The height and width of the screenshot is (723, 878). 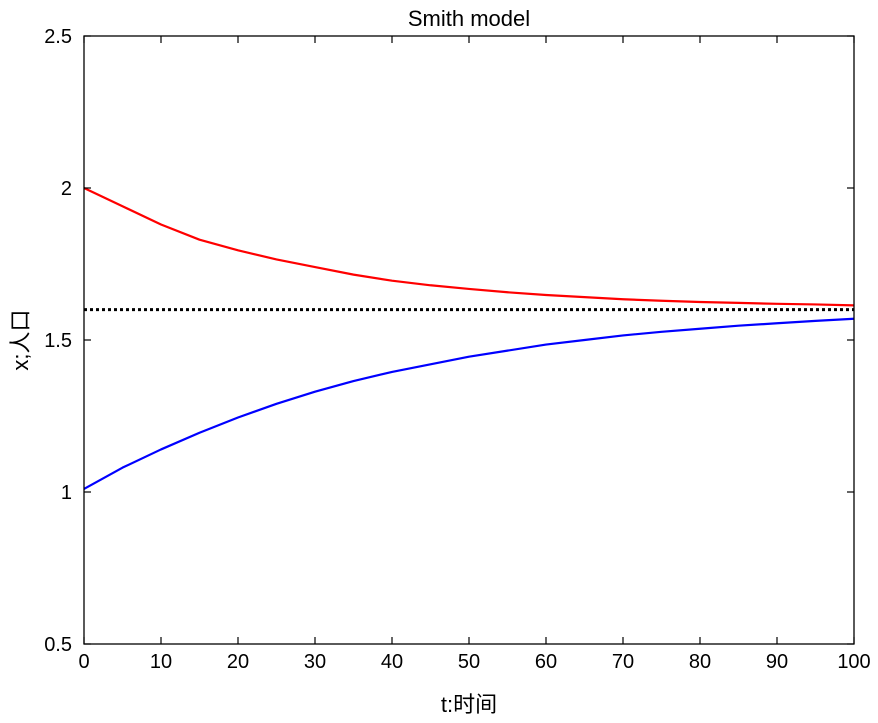 I want to click on y-tick-label: 0.5, so click(x=58, y=645).